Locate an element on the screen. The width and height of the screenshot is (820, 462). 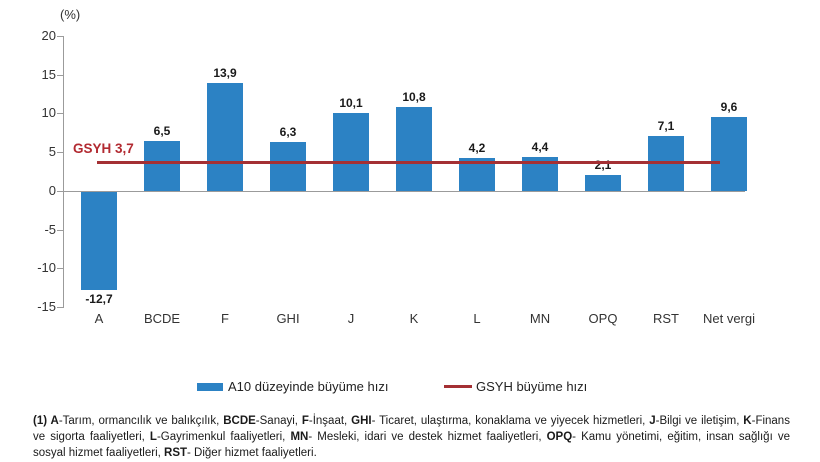
x-axis-zero-line is located at coordinates (404, 191).